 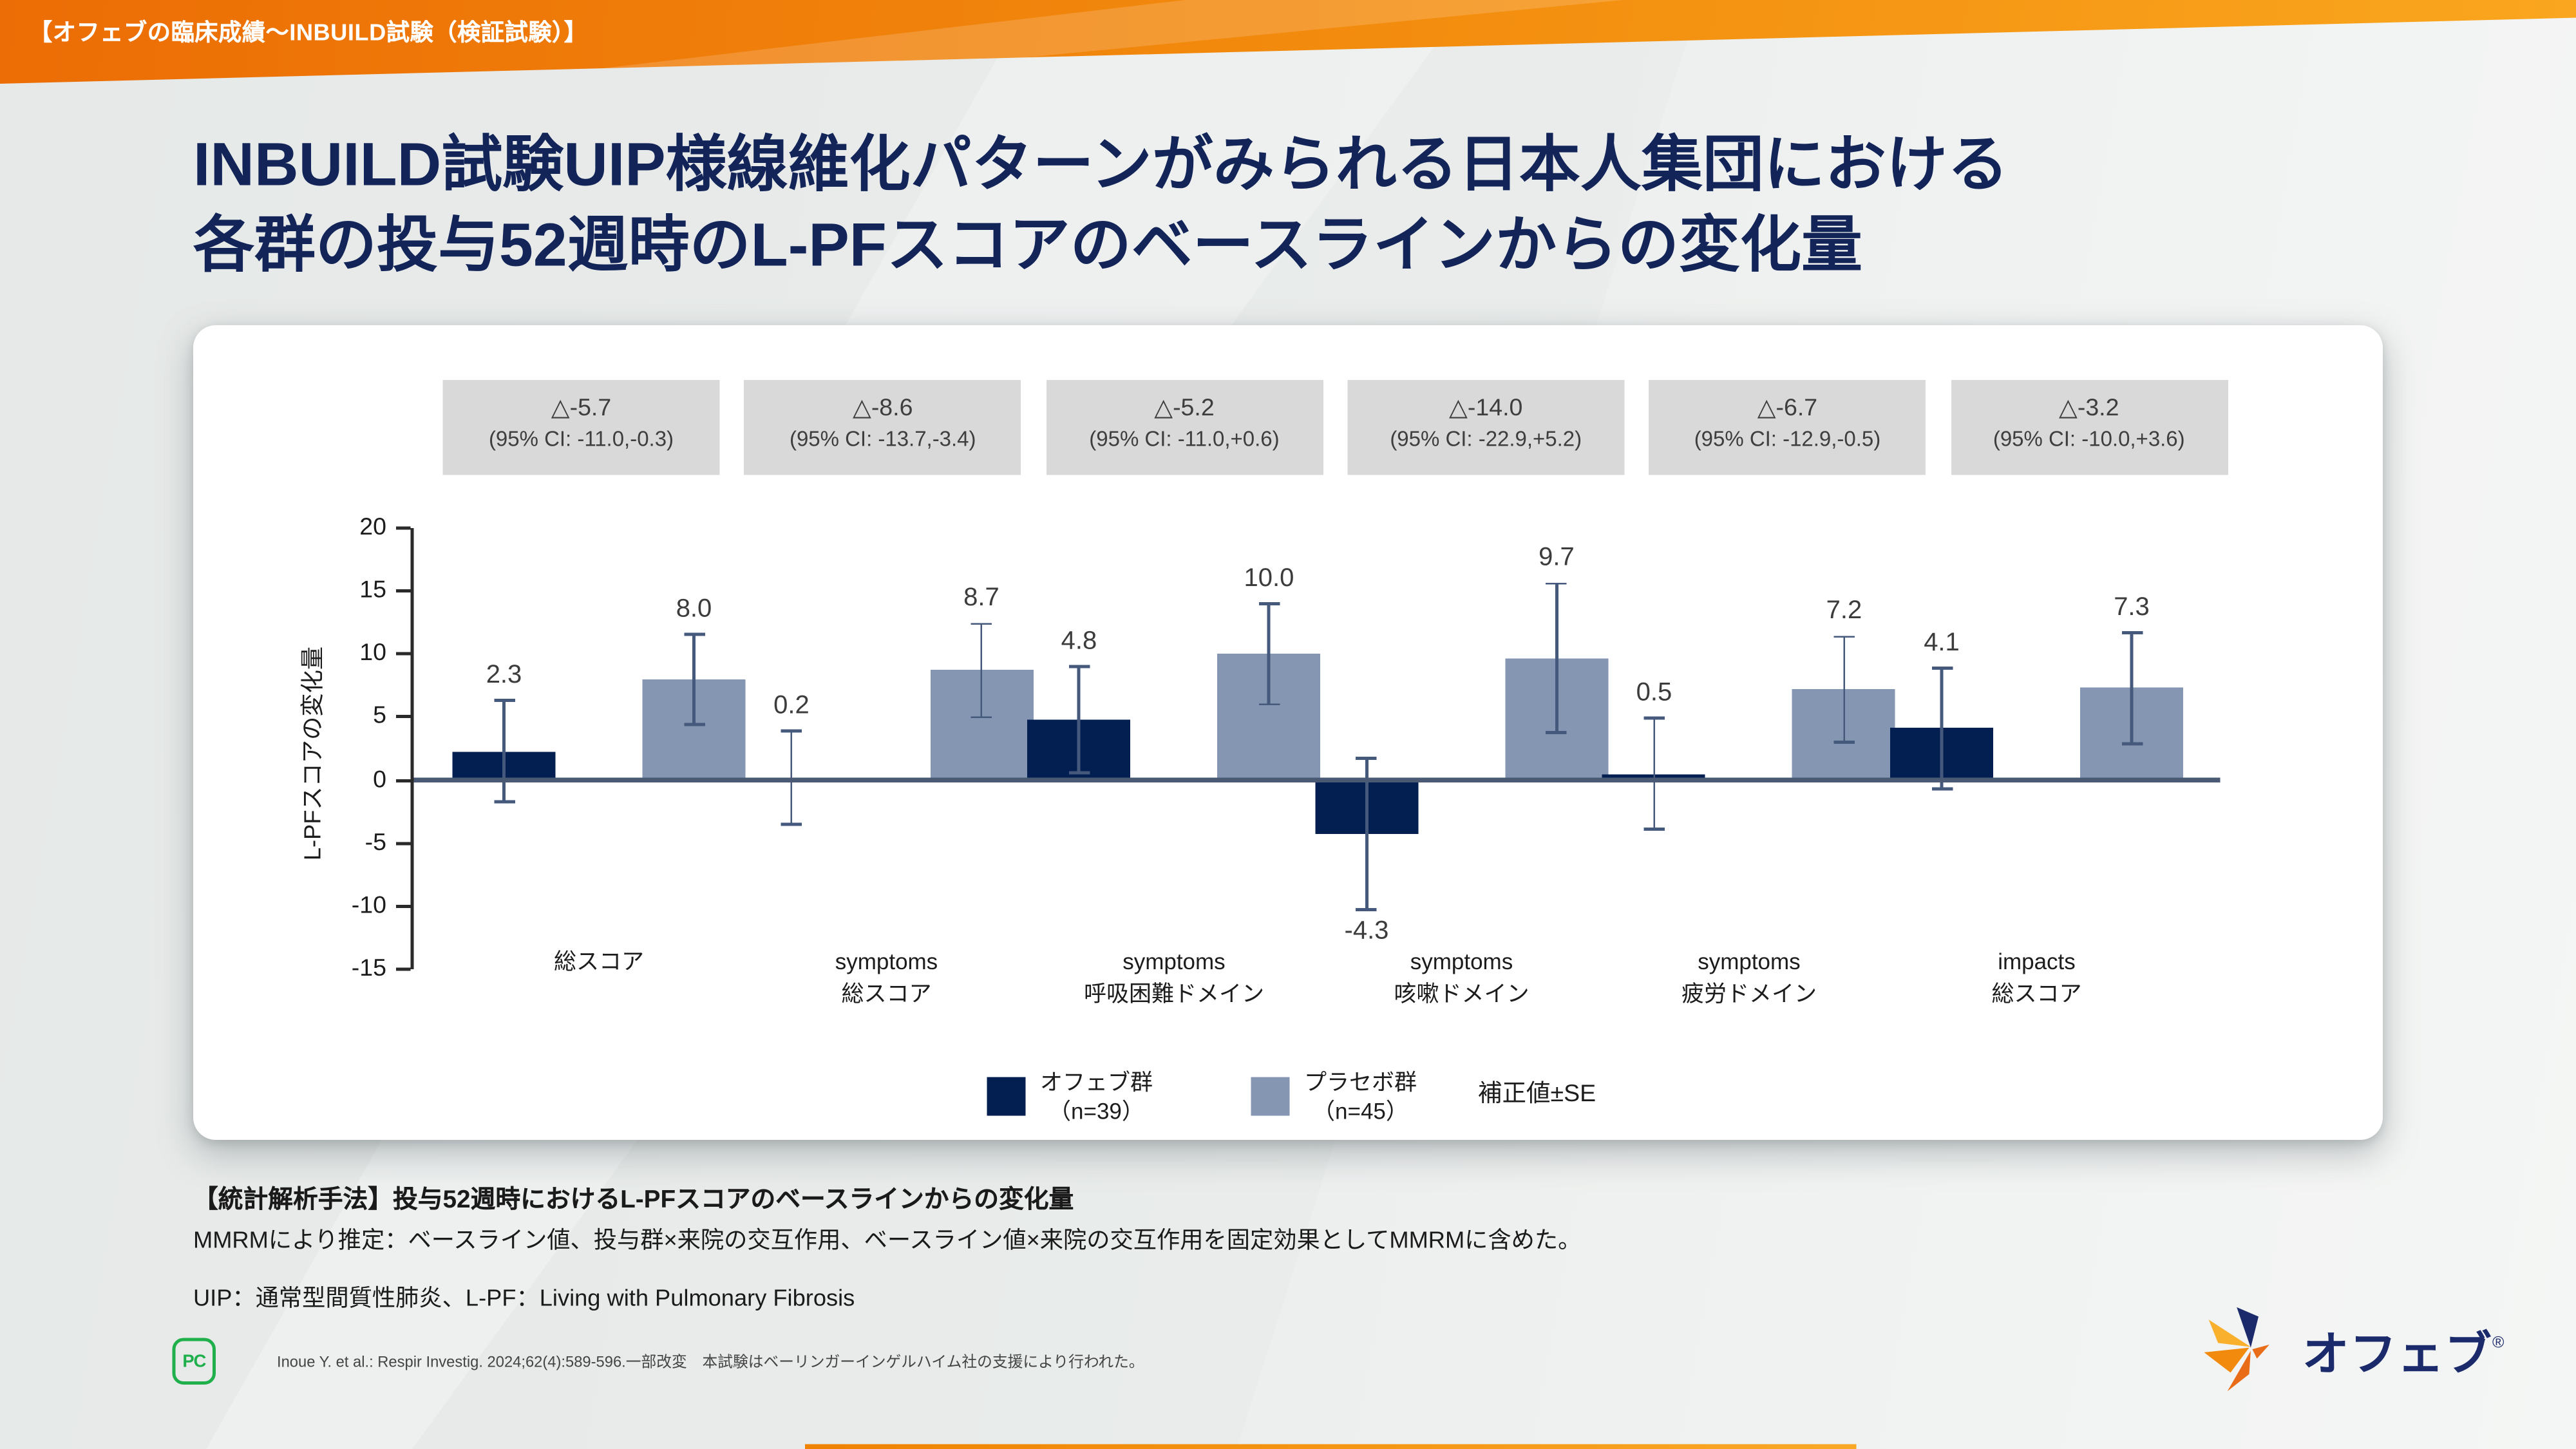 I want to click on registered-mark: ®, so click(x=2498, y=1343).